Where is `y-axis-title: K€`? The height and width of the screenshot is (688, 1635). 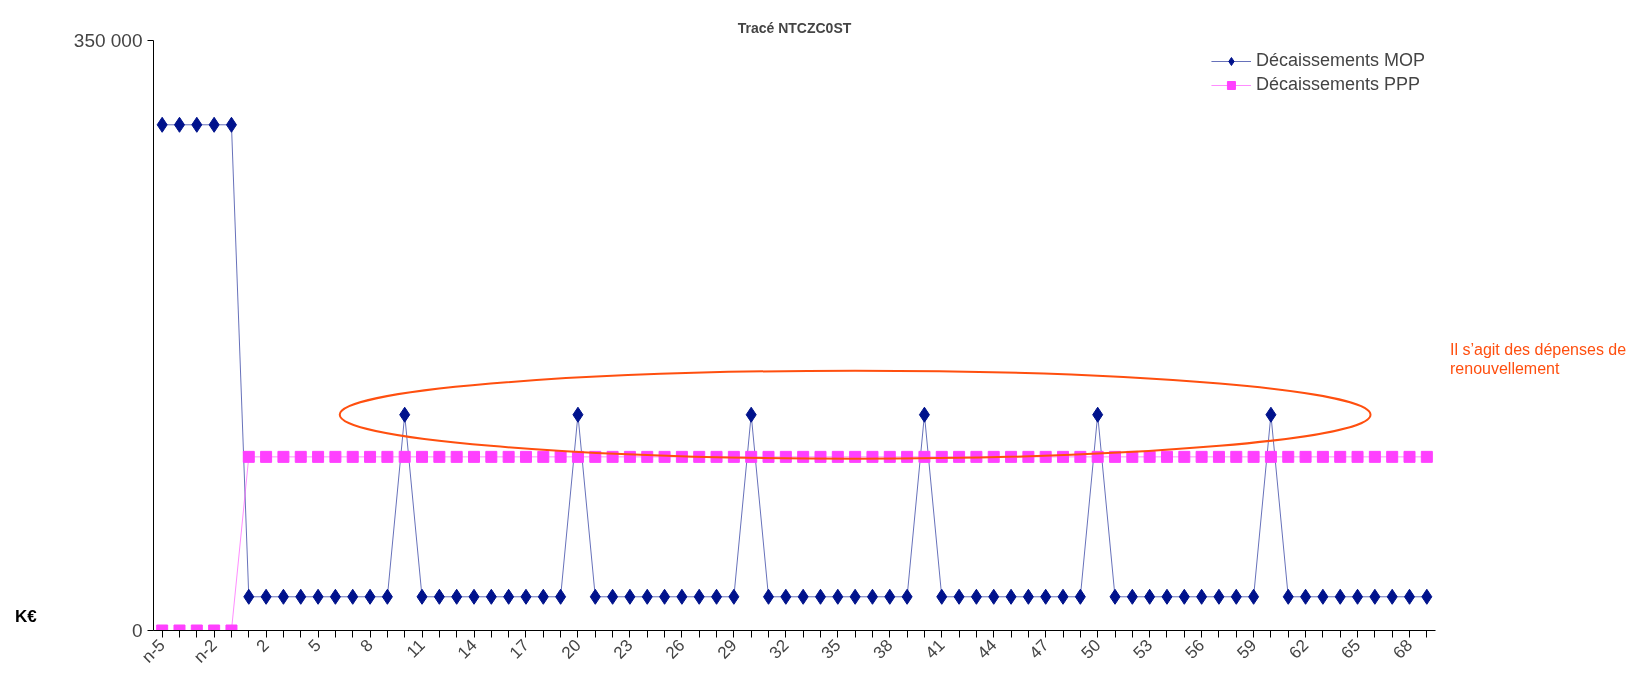 y-axis-title: K€ is located at coordinates (26, 617).